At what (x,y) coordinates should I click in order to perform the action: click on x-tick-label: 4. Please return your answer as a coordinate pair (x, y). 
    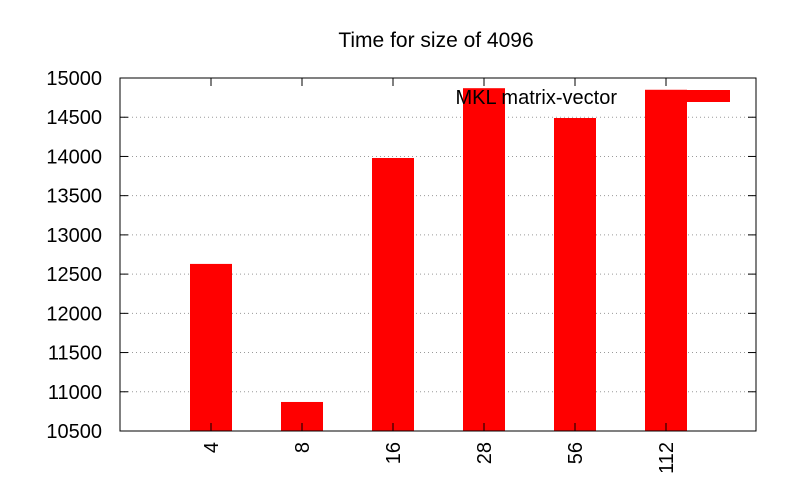
    Looking at the image, I should click on (212, 447).